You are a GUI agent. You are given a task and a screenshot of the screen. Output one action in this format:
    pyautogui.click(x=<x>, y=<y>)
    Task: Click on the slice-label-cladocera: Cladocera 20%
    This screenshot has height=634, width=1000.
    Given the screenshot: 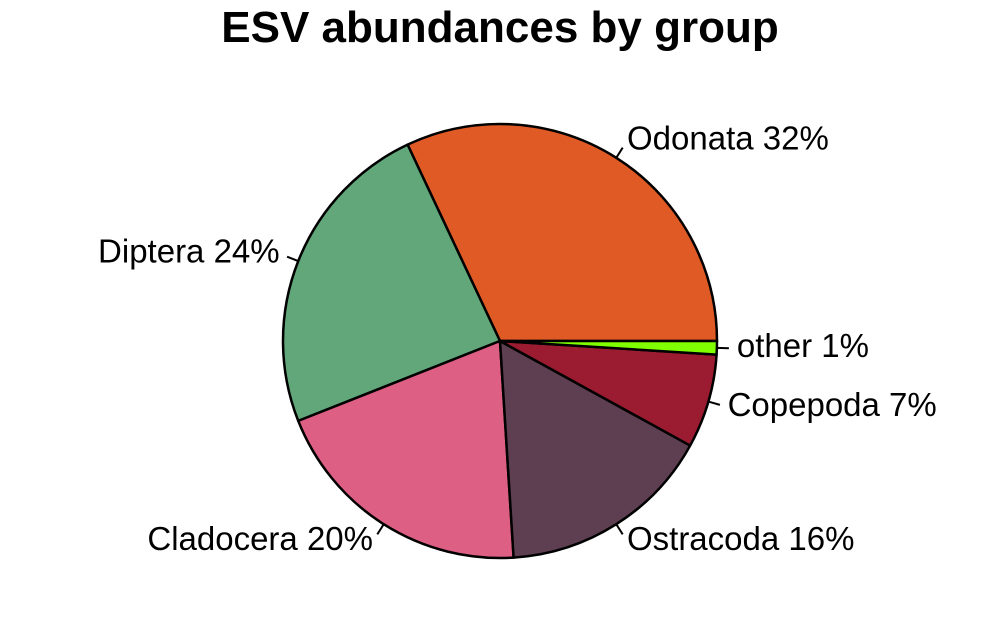 What is the action you would take?
    pyautogui.click(x=260, y=538)
    